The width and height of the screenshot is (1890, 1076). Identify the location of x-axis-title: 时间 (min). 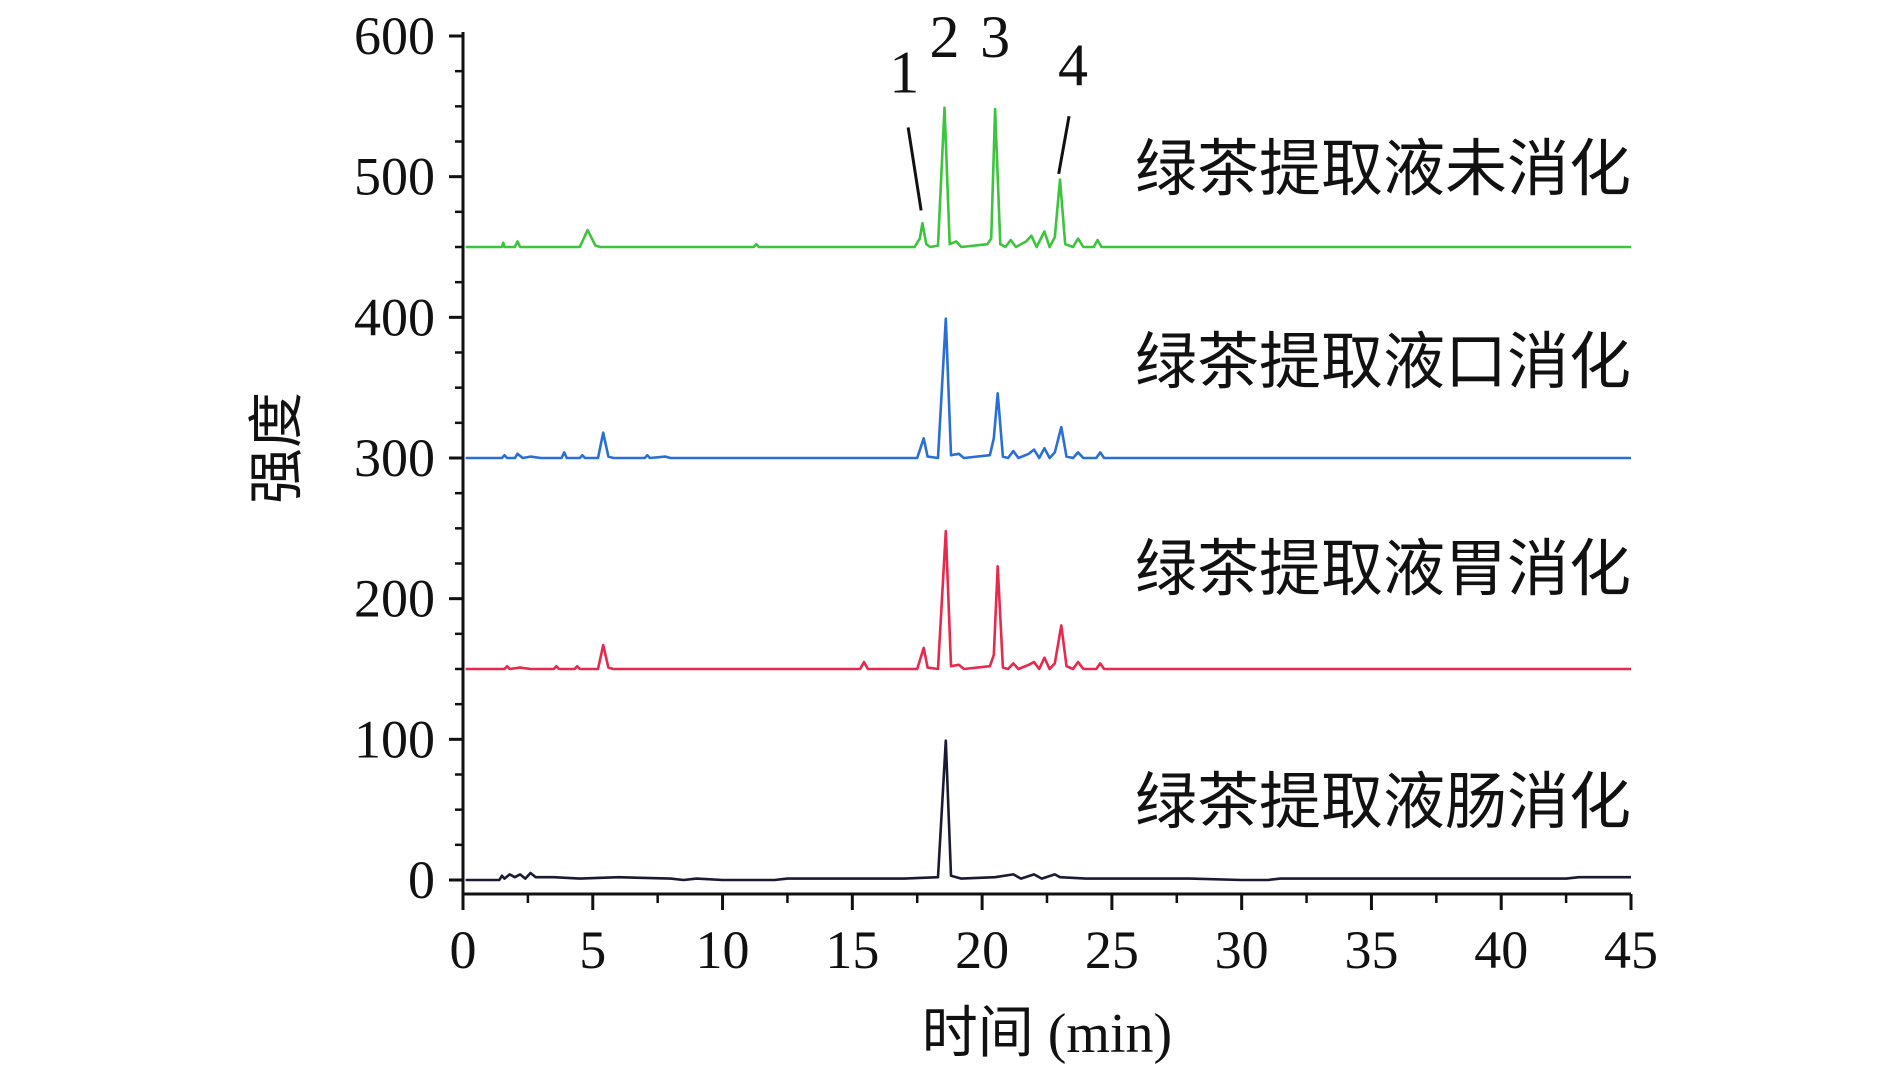
(1047, 1034).